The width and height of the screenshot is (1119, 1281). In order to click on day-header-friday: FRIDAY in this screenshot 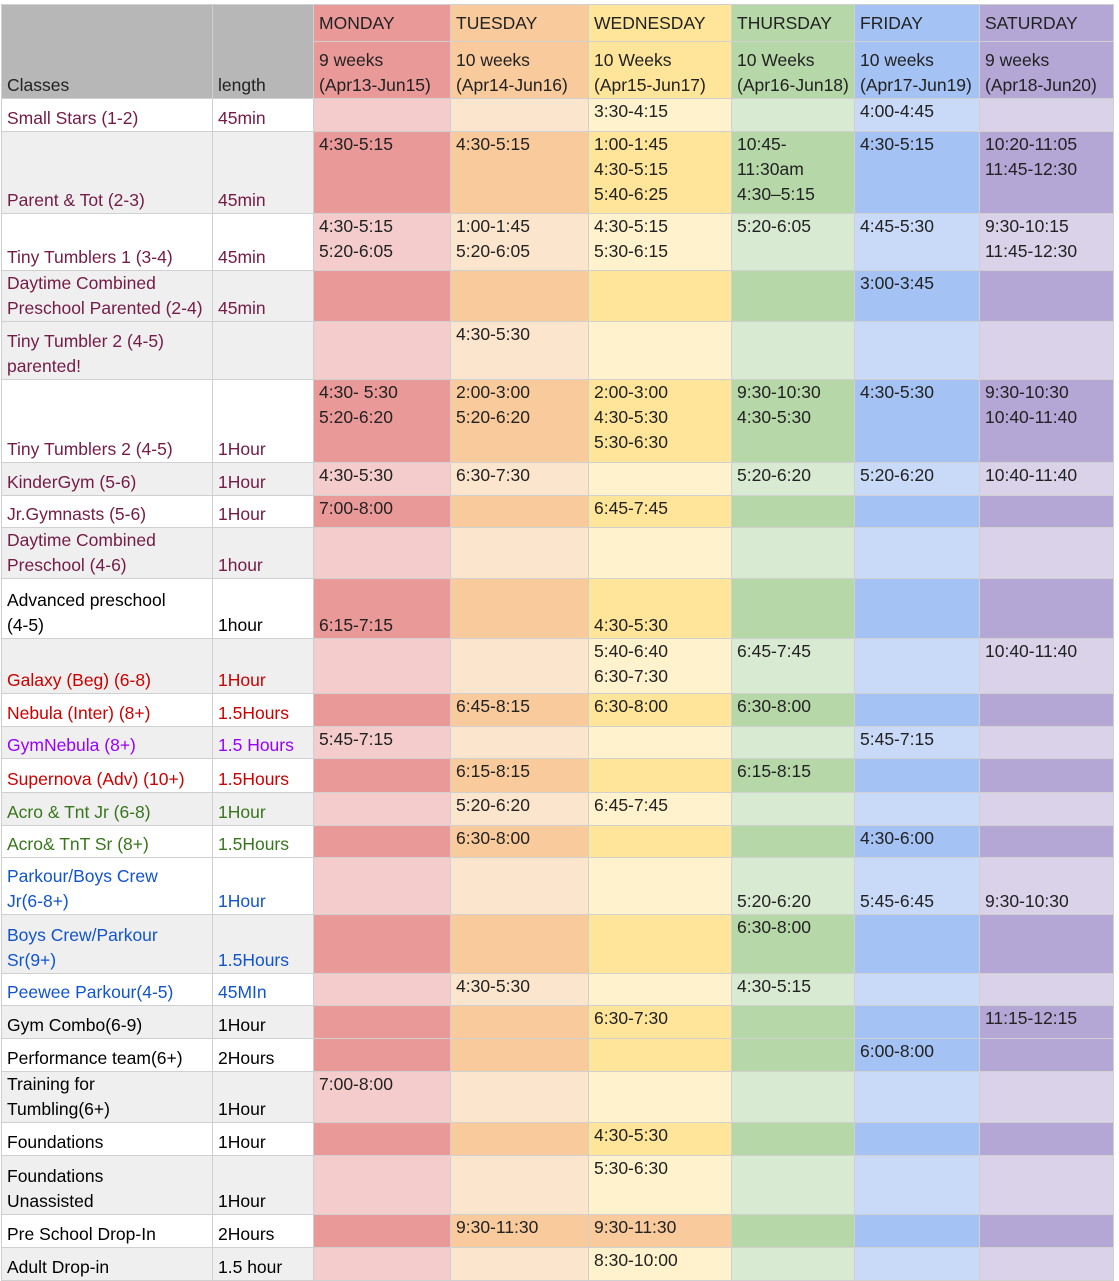, I will do `click(917, 23)`.